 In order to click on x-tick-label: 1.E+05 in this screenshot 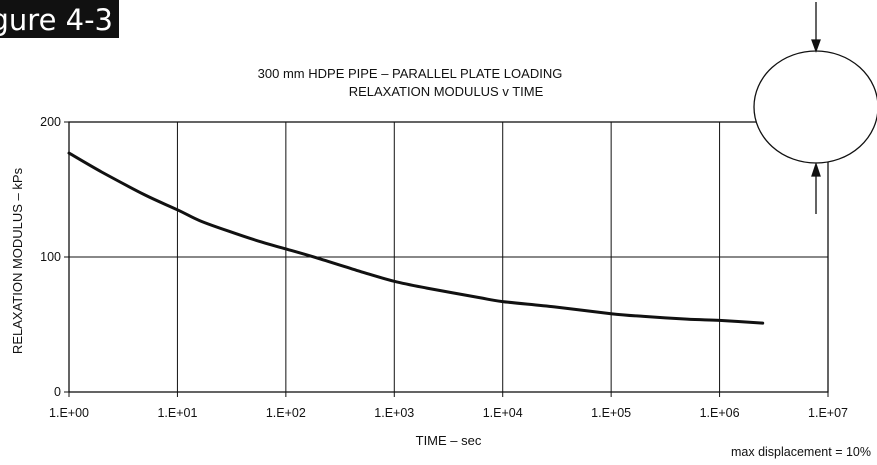, I will do `click(611, 413)`.